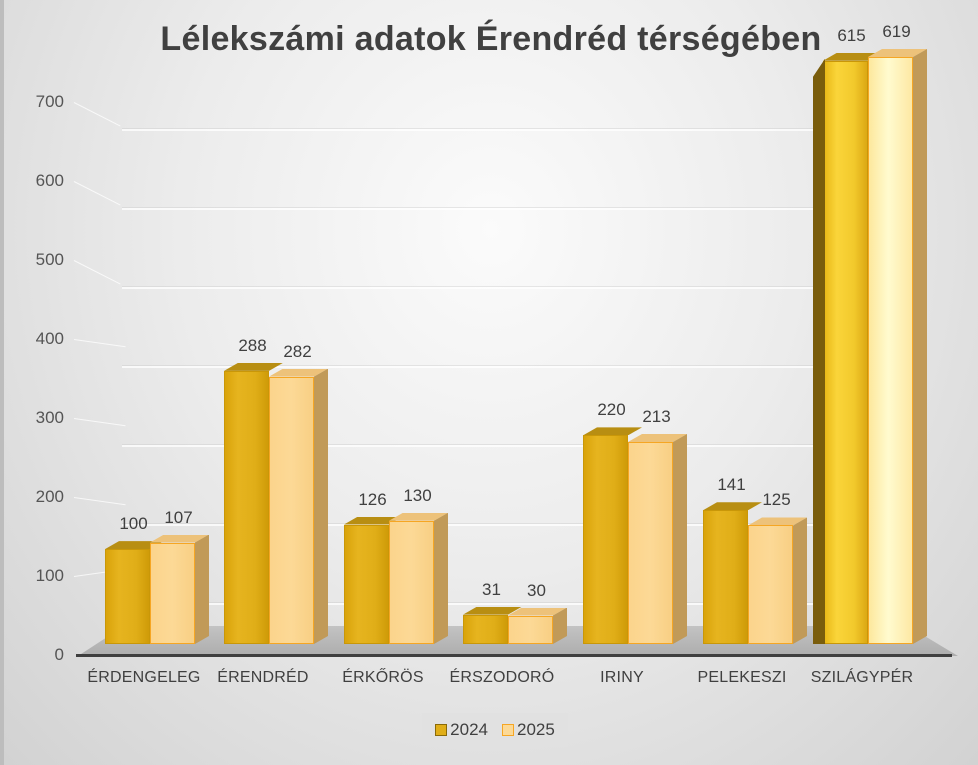 The width and height of the screenshot is (978, 765). What do you see at coordinates (508, 730) in the screenshot?
I see `legend-swatch-2025-icon` at bounding box center [508, 730].